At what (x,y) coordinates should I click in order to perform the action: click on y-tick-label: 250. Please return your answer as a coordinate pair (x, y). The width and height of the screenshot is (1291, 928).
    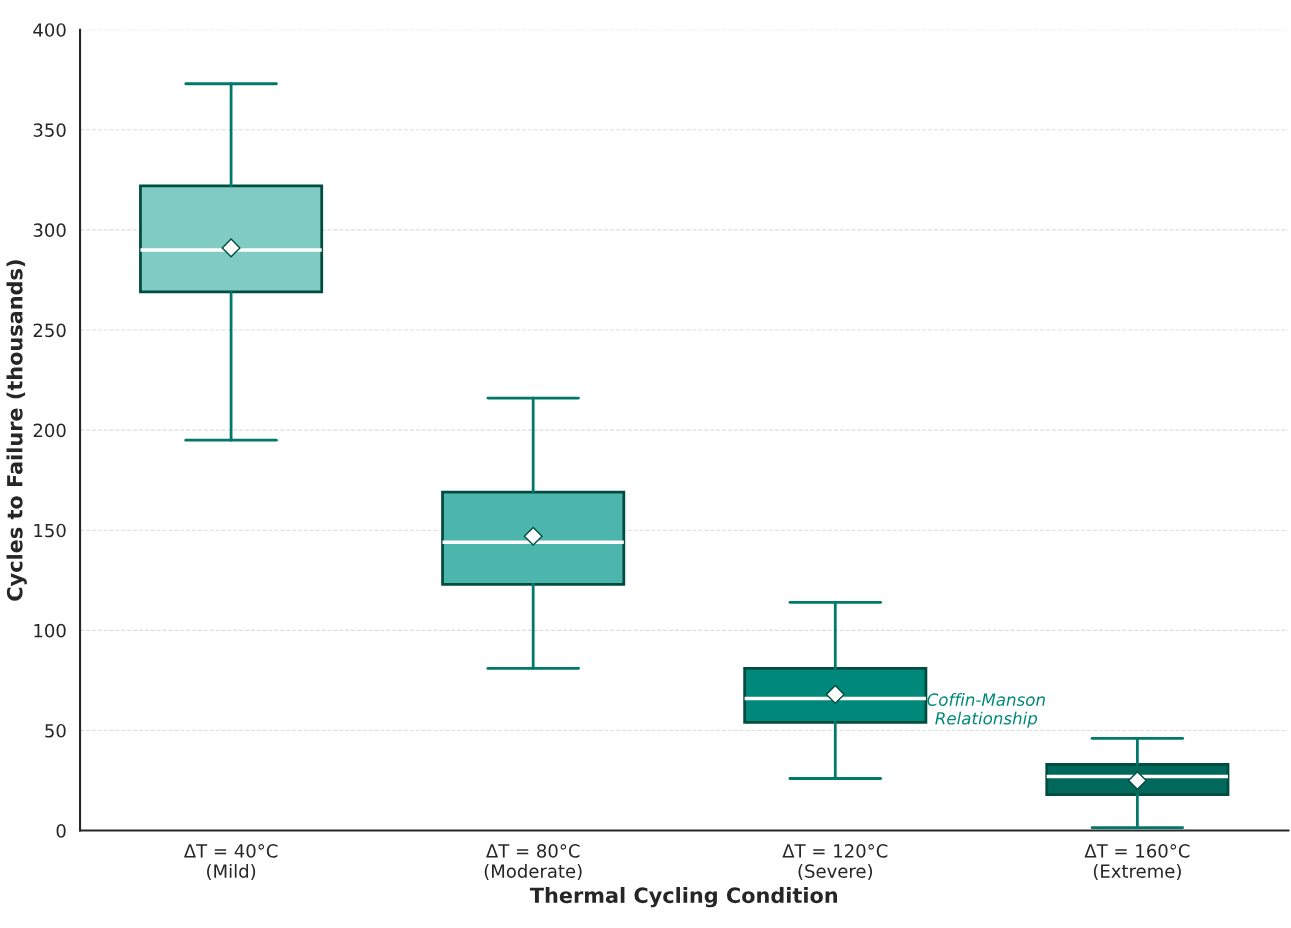
    Looking at the image, I should click on (49, 330).